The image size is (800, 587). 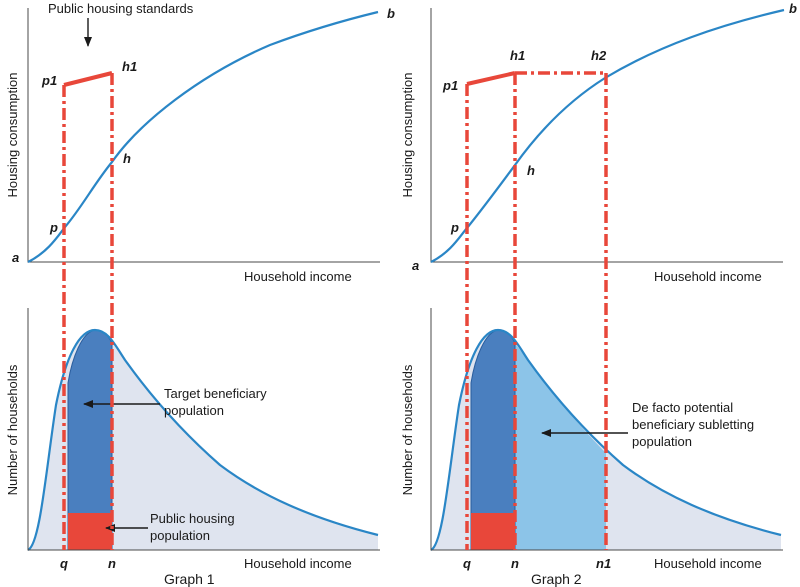 I want to click on graph-2-tick-n1: n1, so click(x=603, y=563).